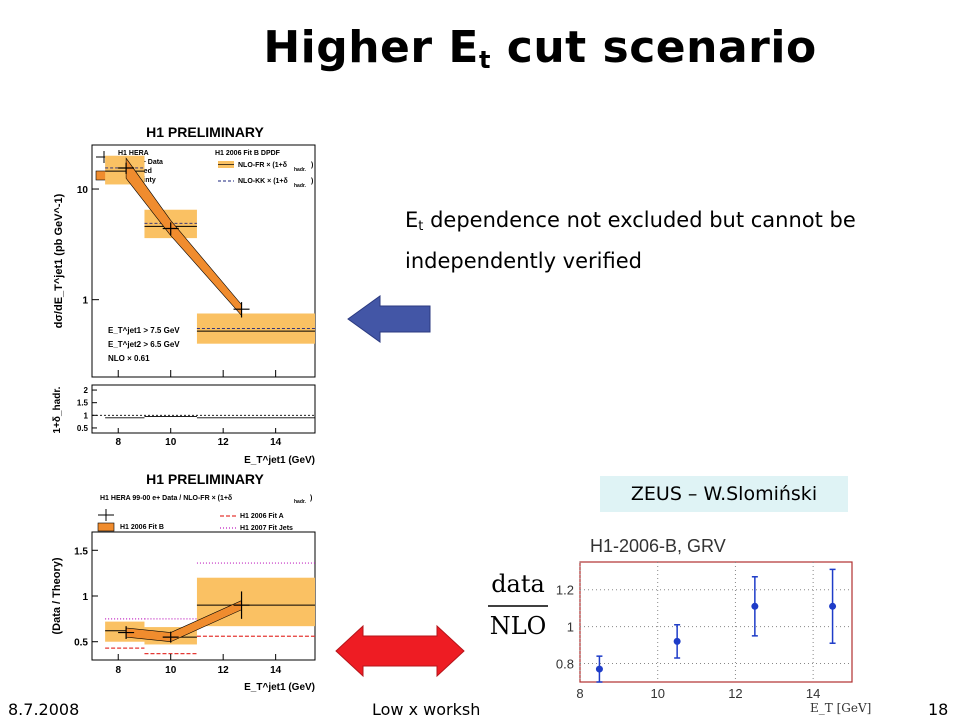 Image resolution: width=960 pixels, height=720 pixels. I want to click on legend-label: H1 2006 Fit A, so click(262, 516).